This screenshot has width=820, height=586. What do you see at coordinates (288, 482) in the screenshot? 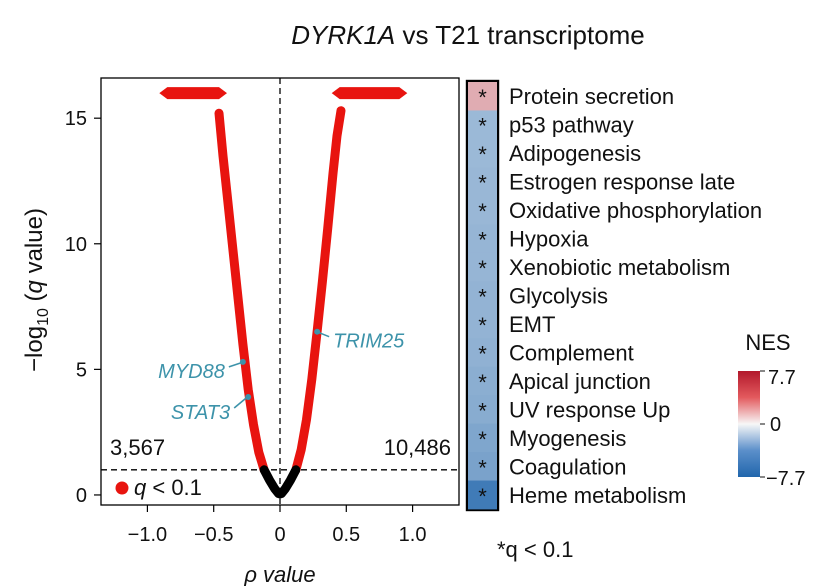
I see `right-nonsignificant-points` at bounding box center [288, 482].